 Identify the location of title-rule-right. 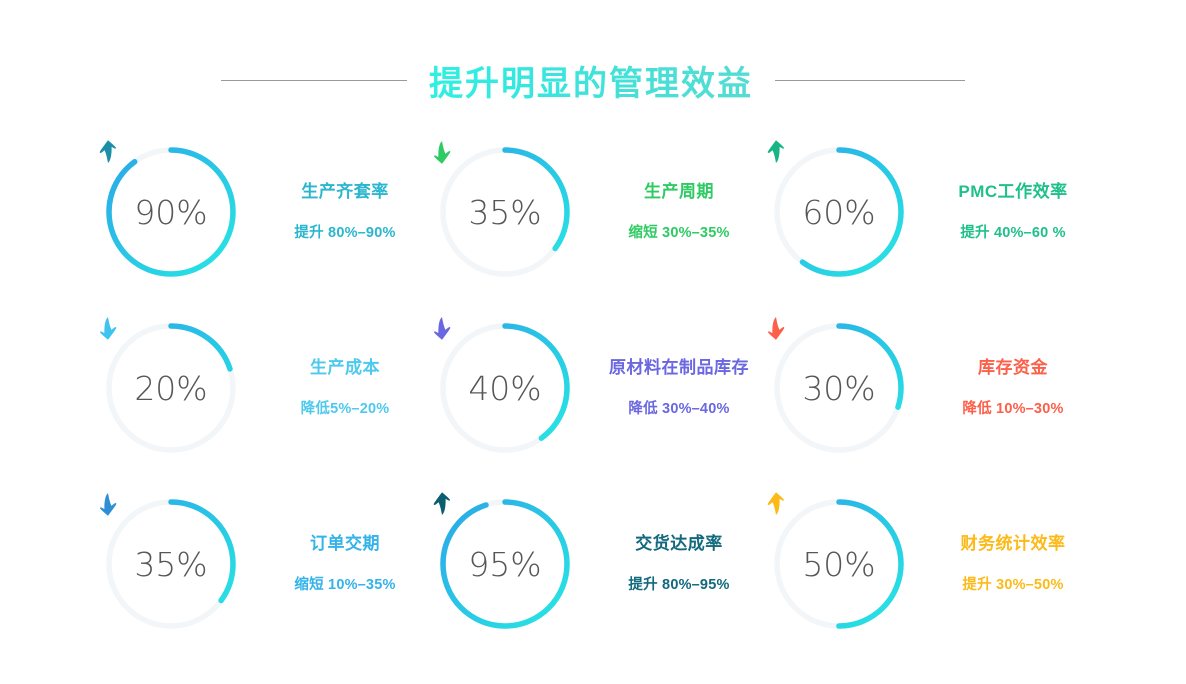
(870, 80).